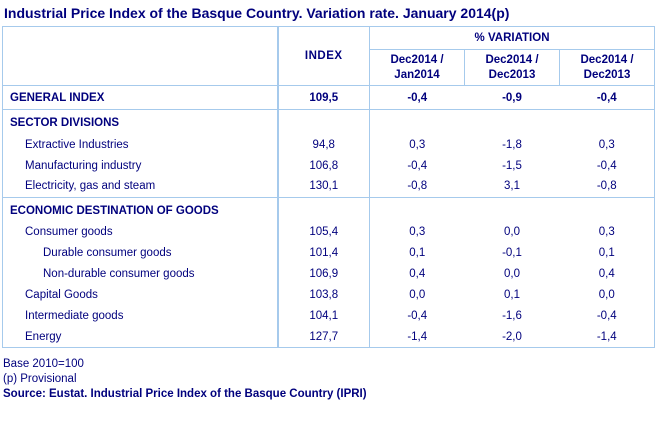 Image resolution: width=657 pixels, height=424 pixels. What do you see at coordinates (323, 316) in the screenshot?
I see `index-value: 104,1` at bounding box center [323, 316].